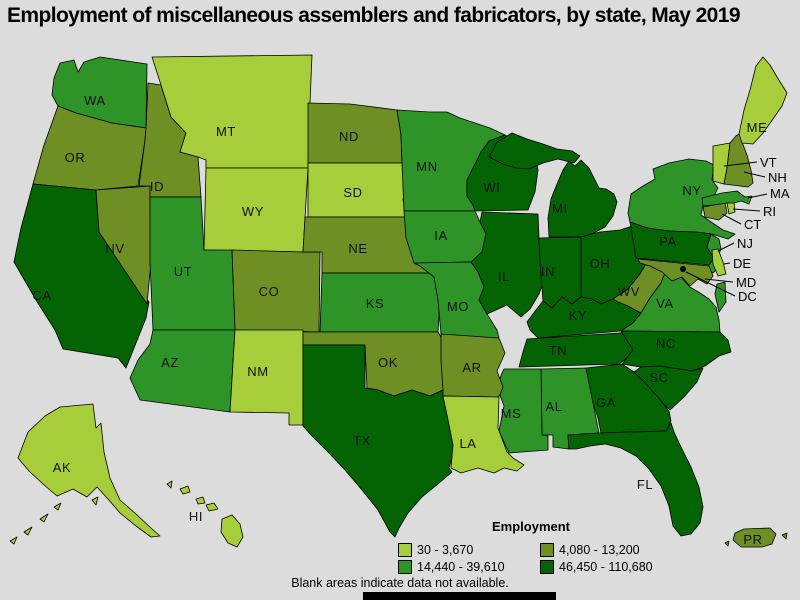  I want to click on leader-line-ct, so click(731, 219).